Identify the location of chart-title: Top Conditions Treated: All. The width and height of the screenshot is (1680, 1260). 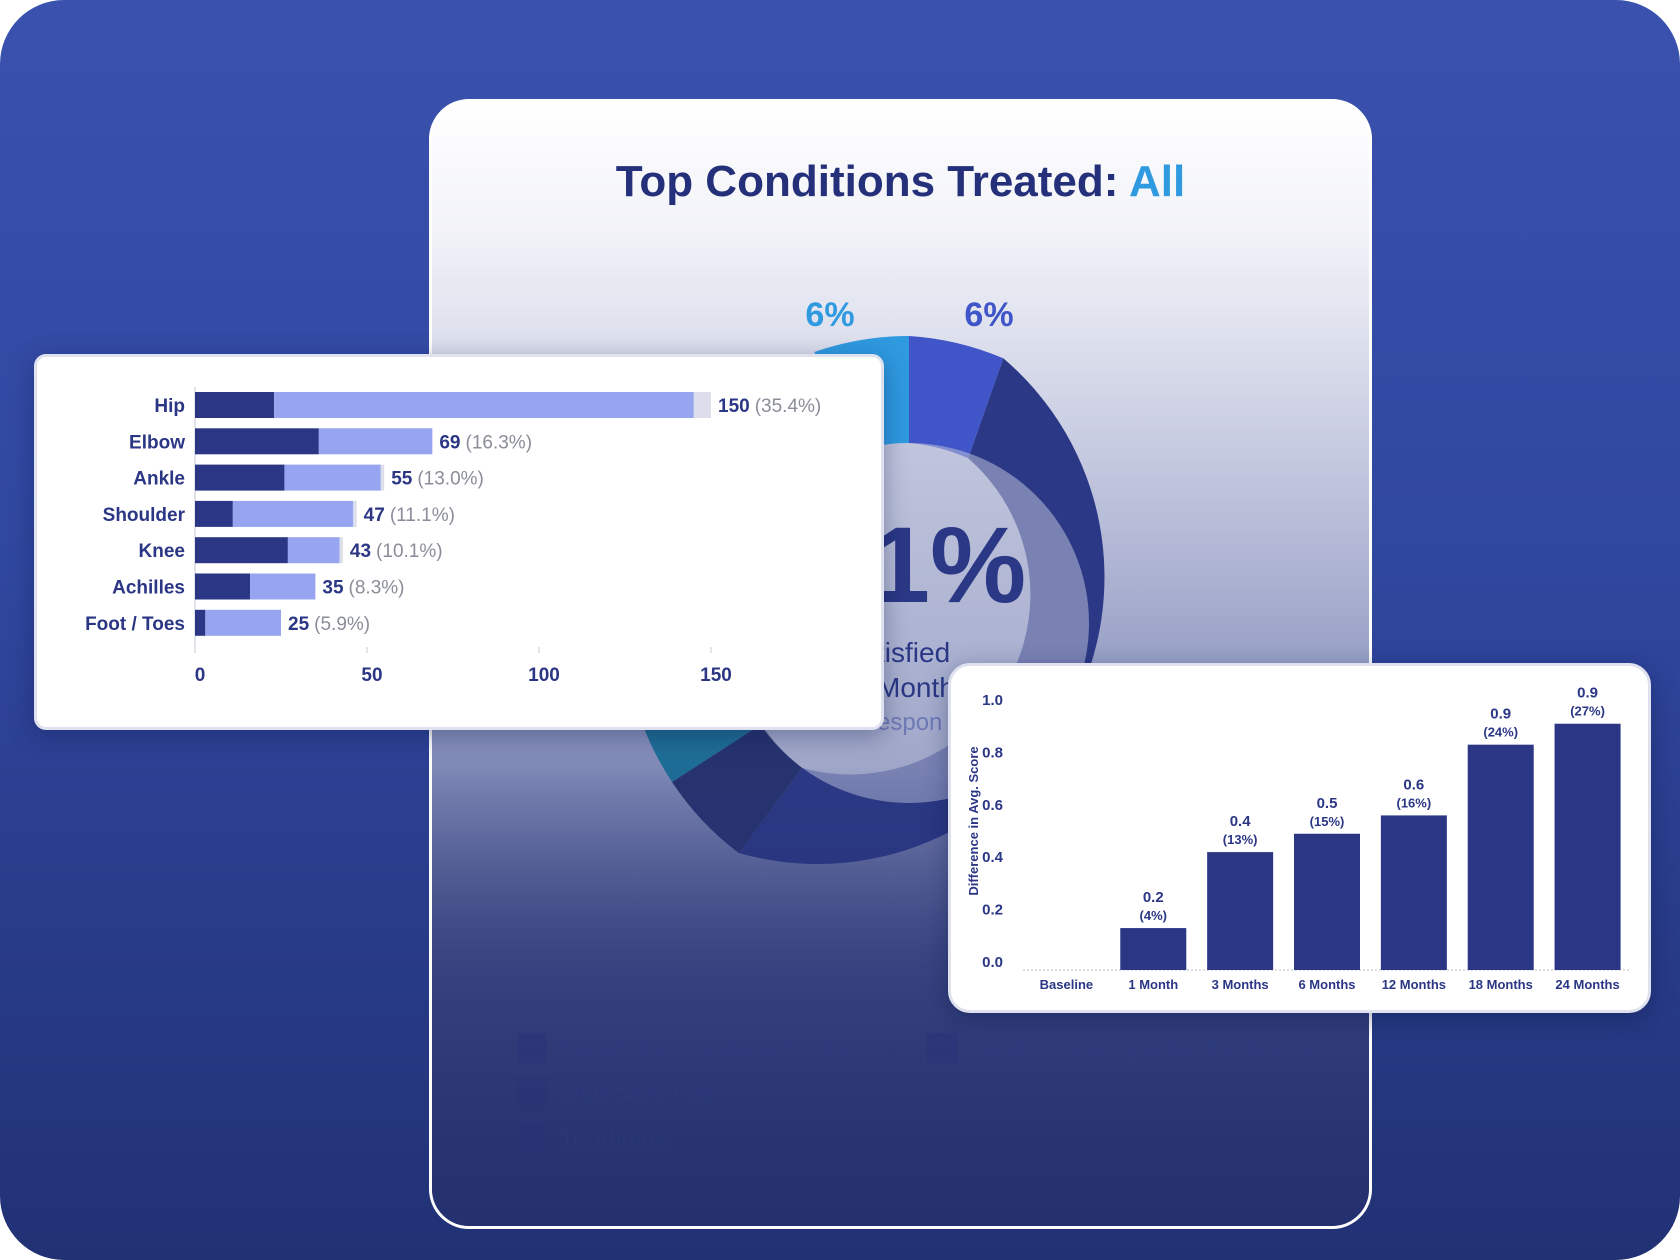
(900, 182).